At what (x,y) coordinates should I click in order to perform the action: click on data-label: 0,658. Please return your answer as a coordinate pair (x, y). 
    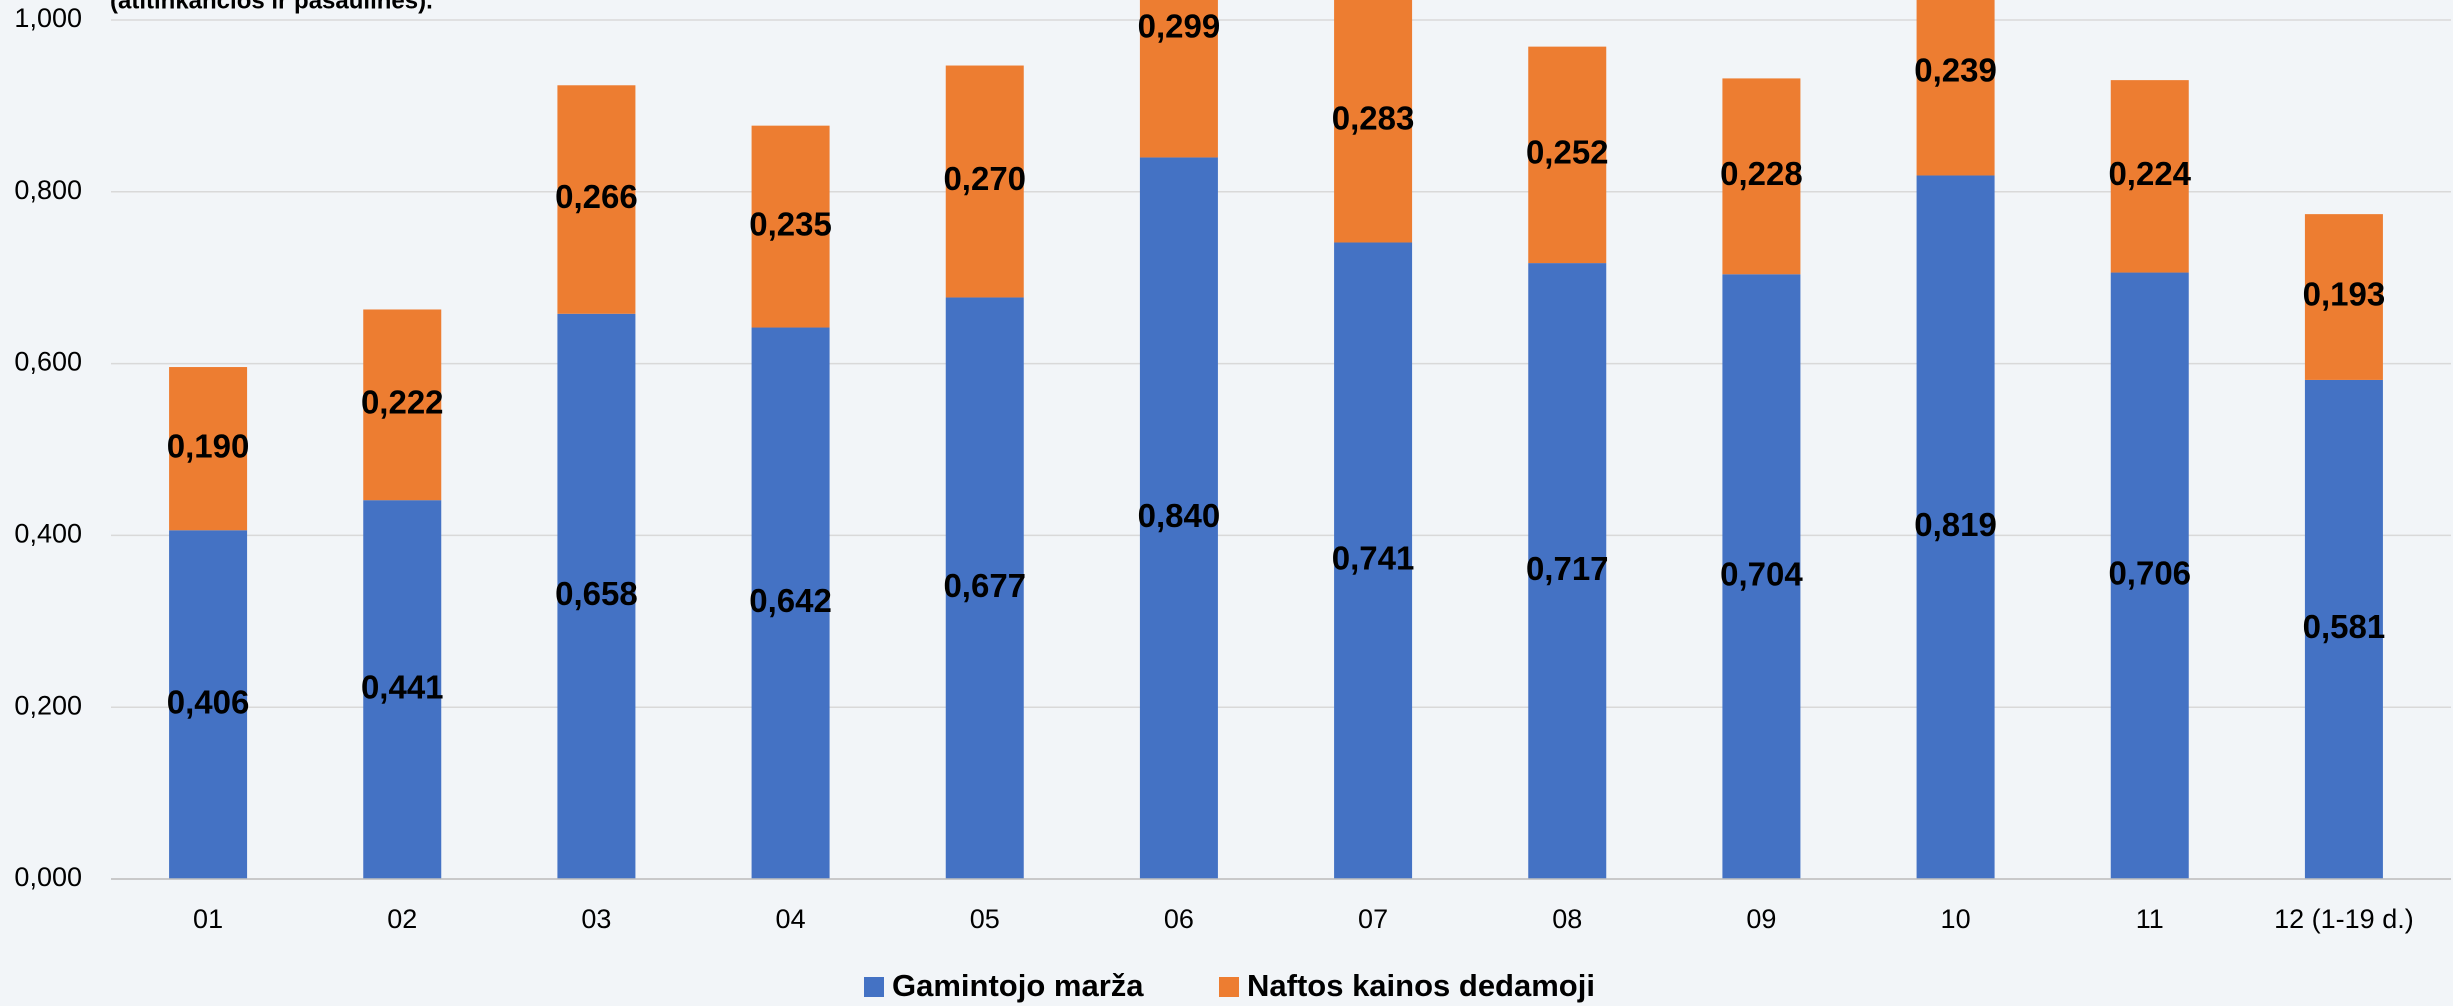
    Looking at the image, I should click on (596, 593).